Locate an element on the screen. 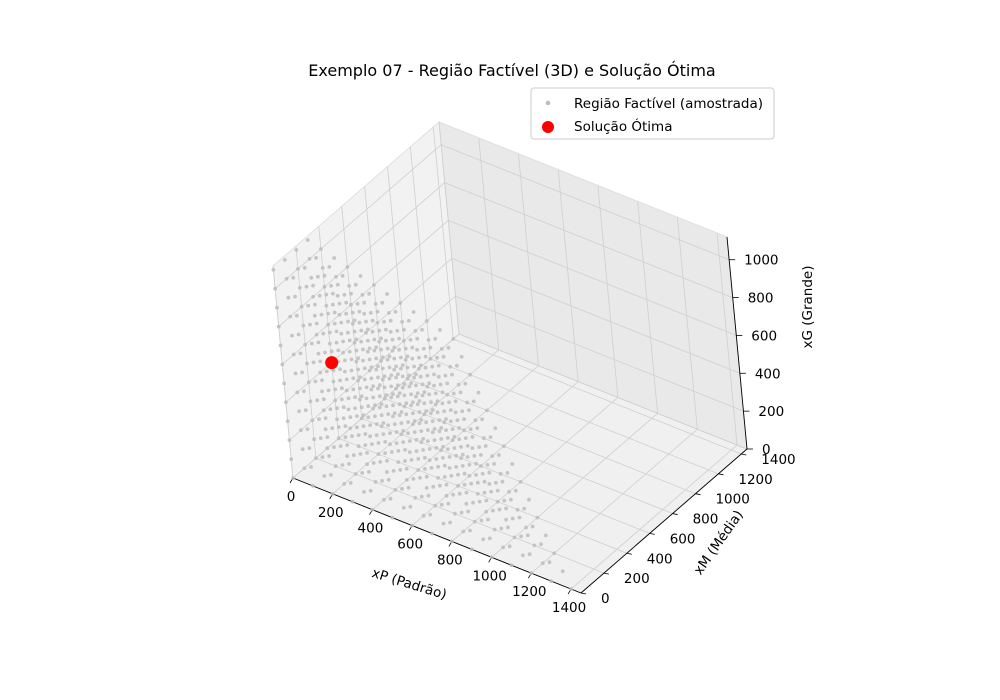  y-tick-label: 800 is located at coordinates (706, 520).